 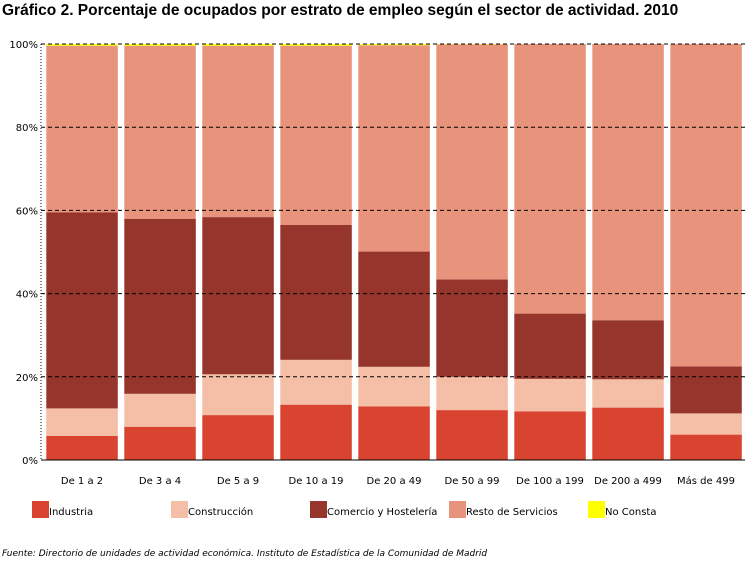 I want to click on x-tick-label: De 200 a 499, so click(x=628, y=481).